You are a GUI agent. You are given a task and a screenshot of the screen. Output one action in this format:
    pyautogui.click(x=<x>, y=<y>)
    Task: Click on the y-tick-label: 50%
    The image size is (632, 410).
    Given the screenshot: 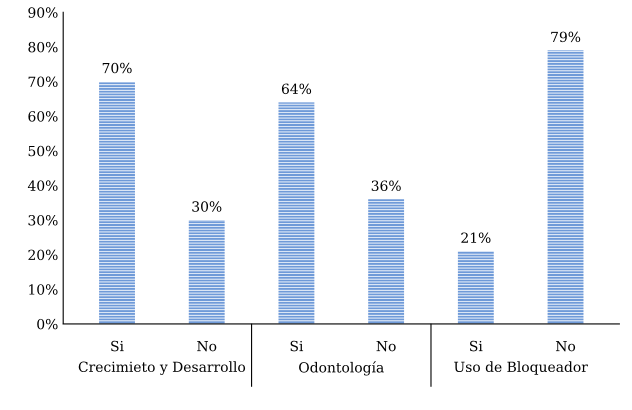 What is the action you would take?
    pyautogui.click(x=43, y=151)
    